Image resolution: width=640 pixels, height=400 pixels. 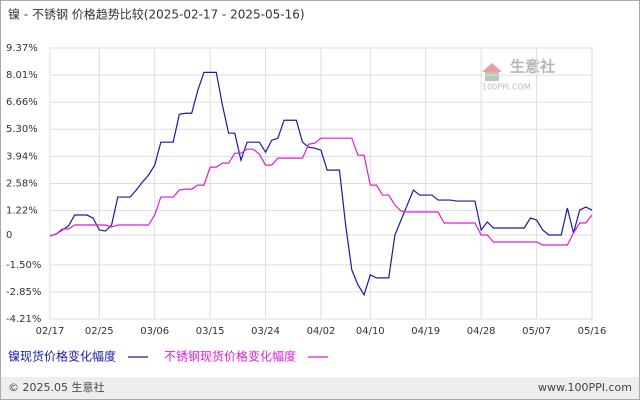 What do you see at coordinates (321, 331) in the screenshot?
I see `x-tick-label: 04/02` at bounding box center [321, 331].